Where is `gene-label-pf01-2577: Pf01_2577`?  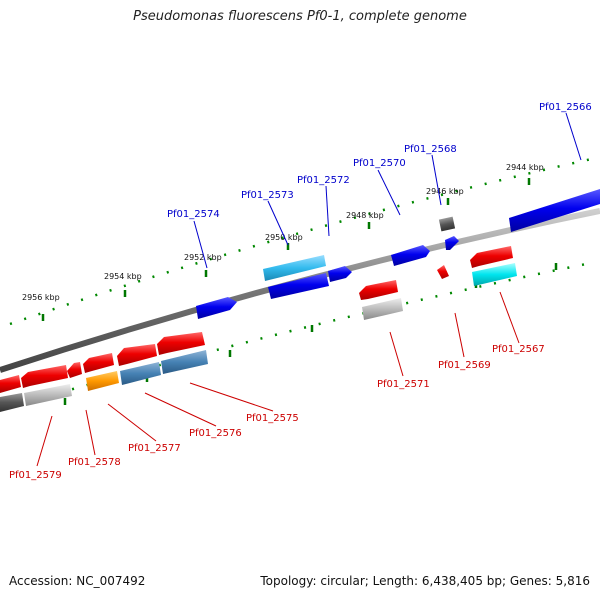
gene-label-pf01-2577: Pf01_2577 is located at coordinates (154, 448).